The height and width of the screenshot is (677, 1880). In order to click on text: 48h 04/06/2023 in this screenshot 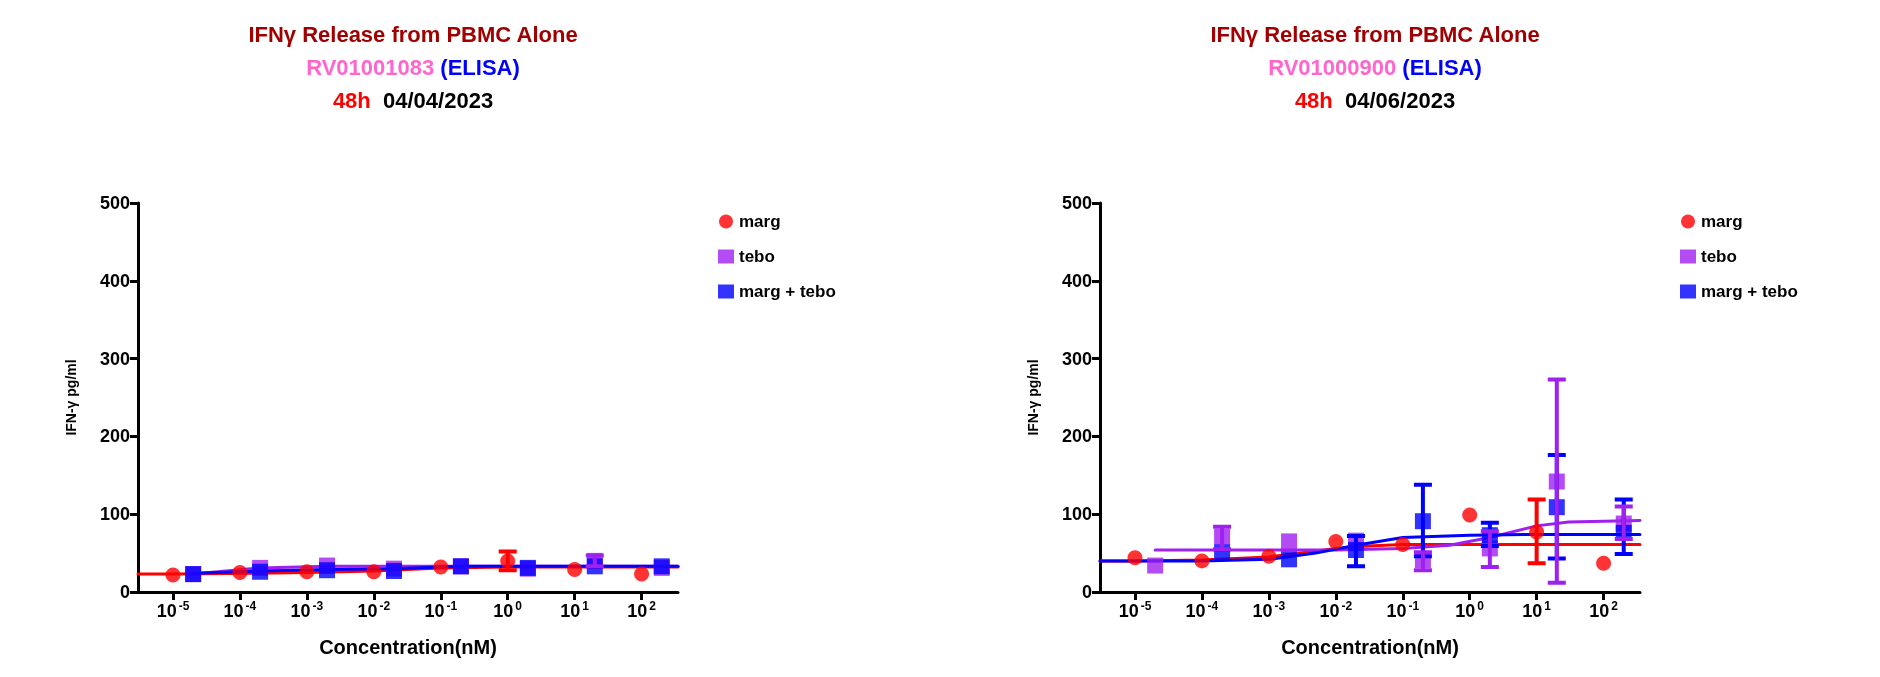, I will do `click(1375, 100)`.